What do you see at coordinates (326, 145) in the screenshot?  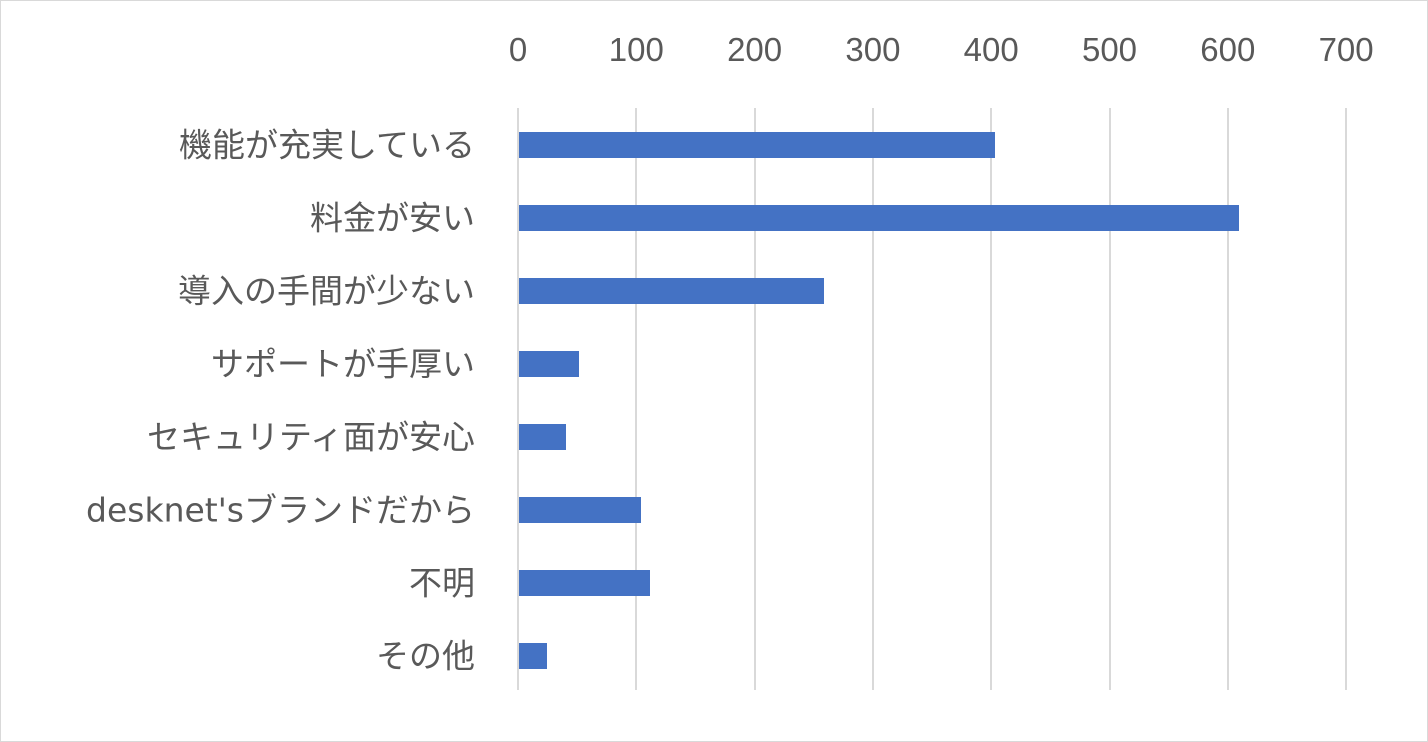 I see `category-label: 機能が充実している` at bounding box center [326, 145].